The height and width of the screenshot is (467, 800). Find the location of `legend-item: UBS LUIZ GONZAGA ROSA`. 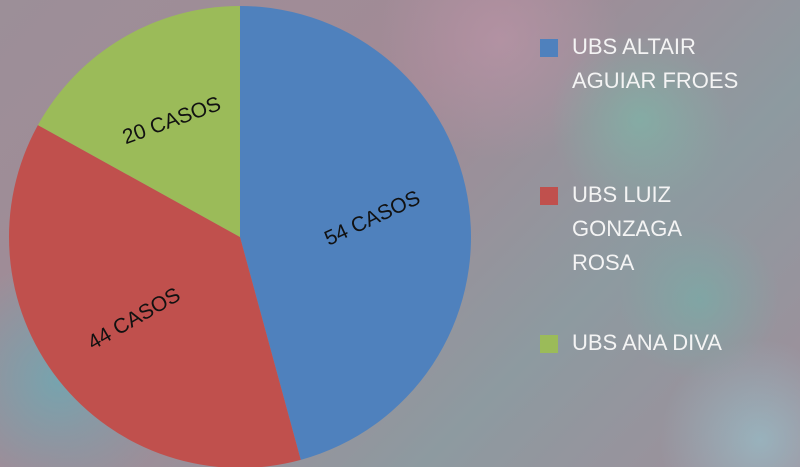

legend-item: UBS LUIZ GONZAGA ROSA is located at coordinates (640, 229).